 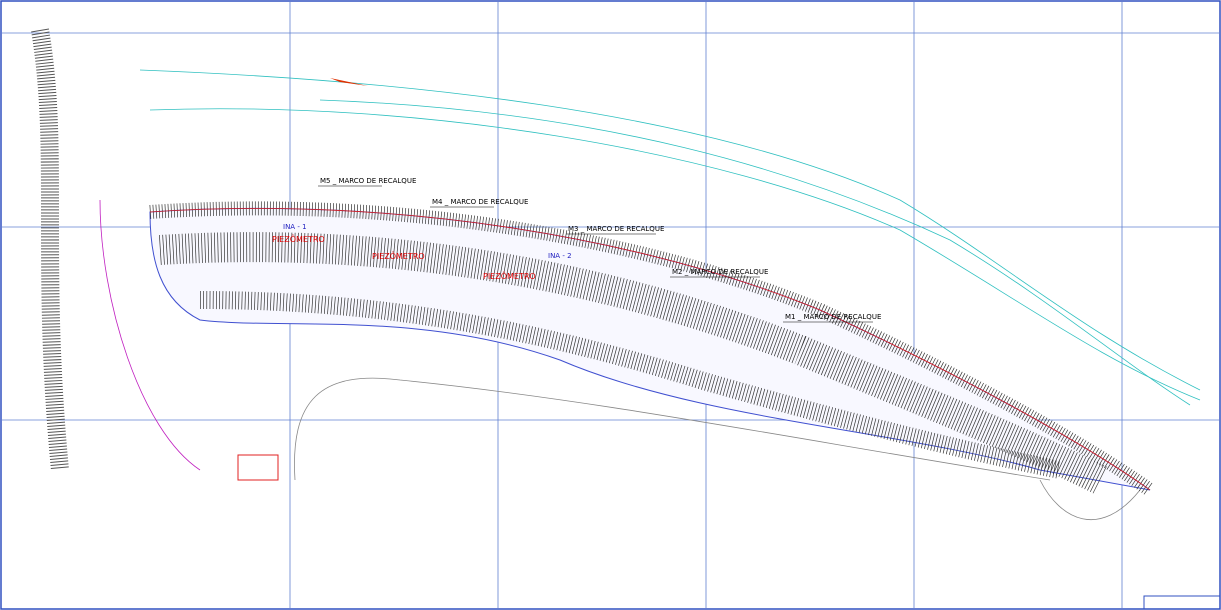 I want to click on marker-label: M5 _ MARCO DE RECALQUE, so click(x=368, y=181).